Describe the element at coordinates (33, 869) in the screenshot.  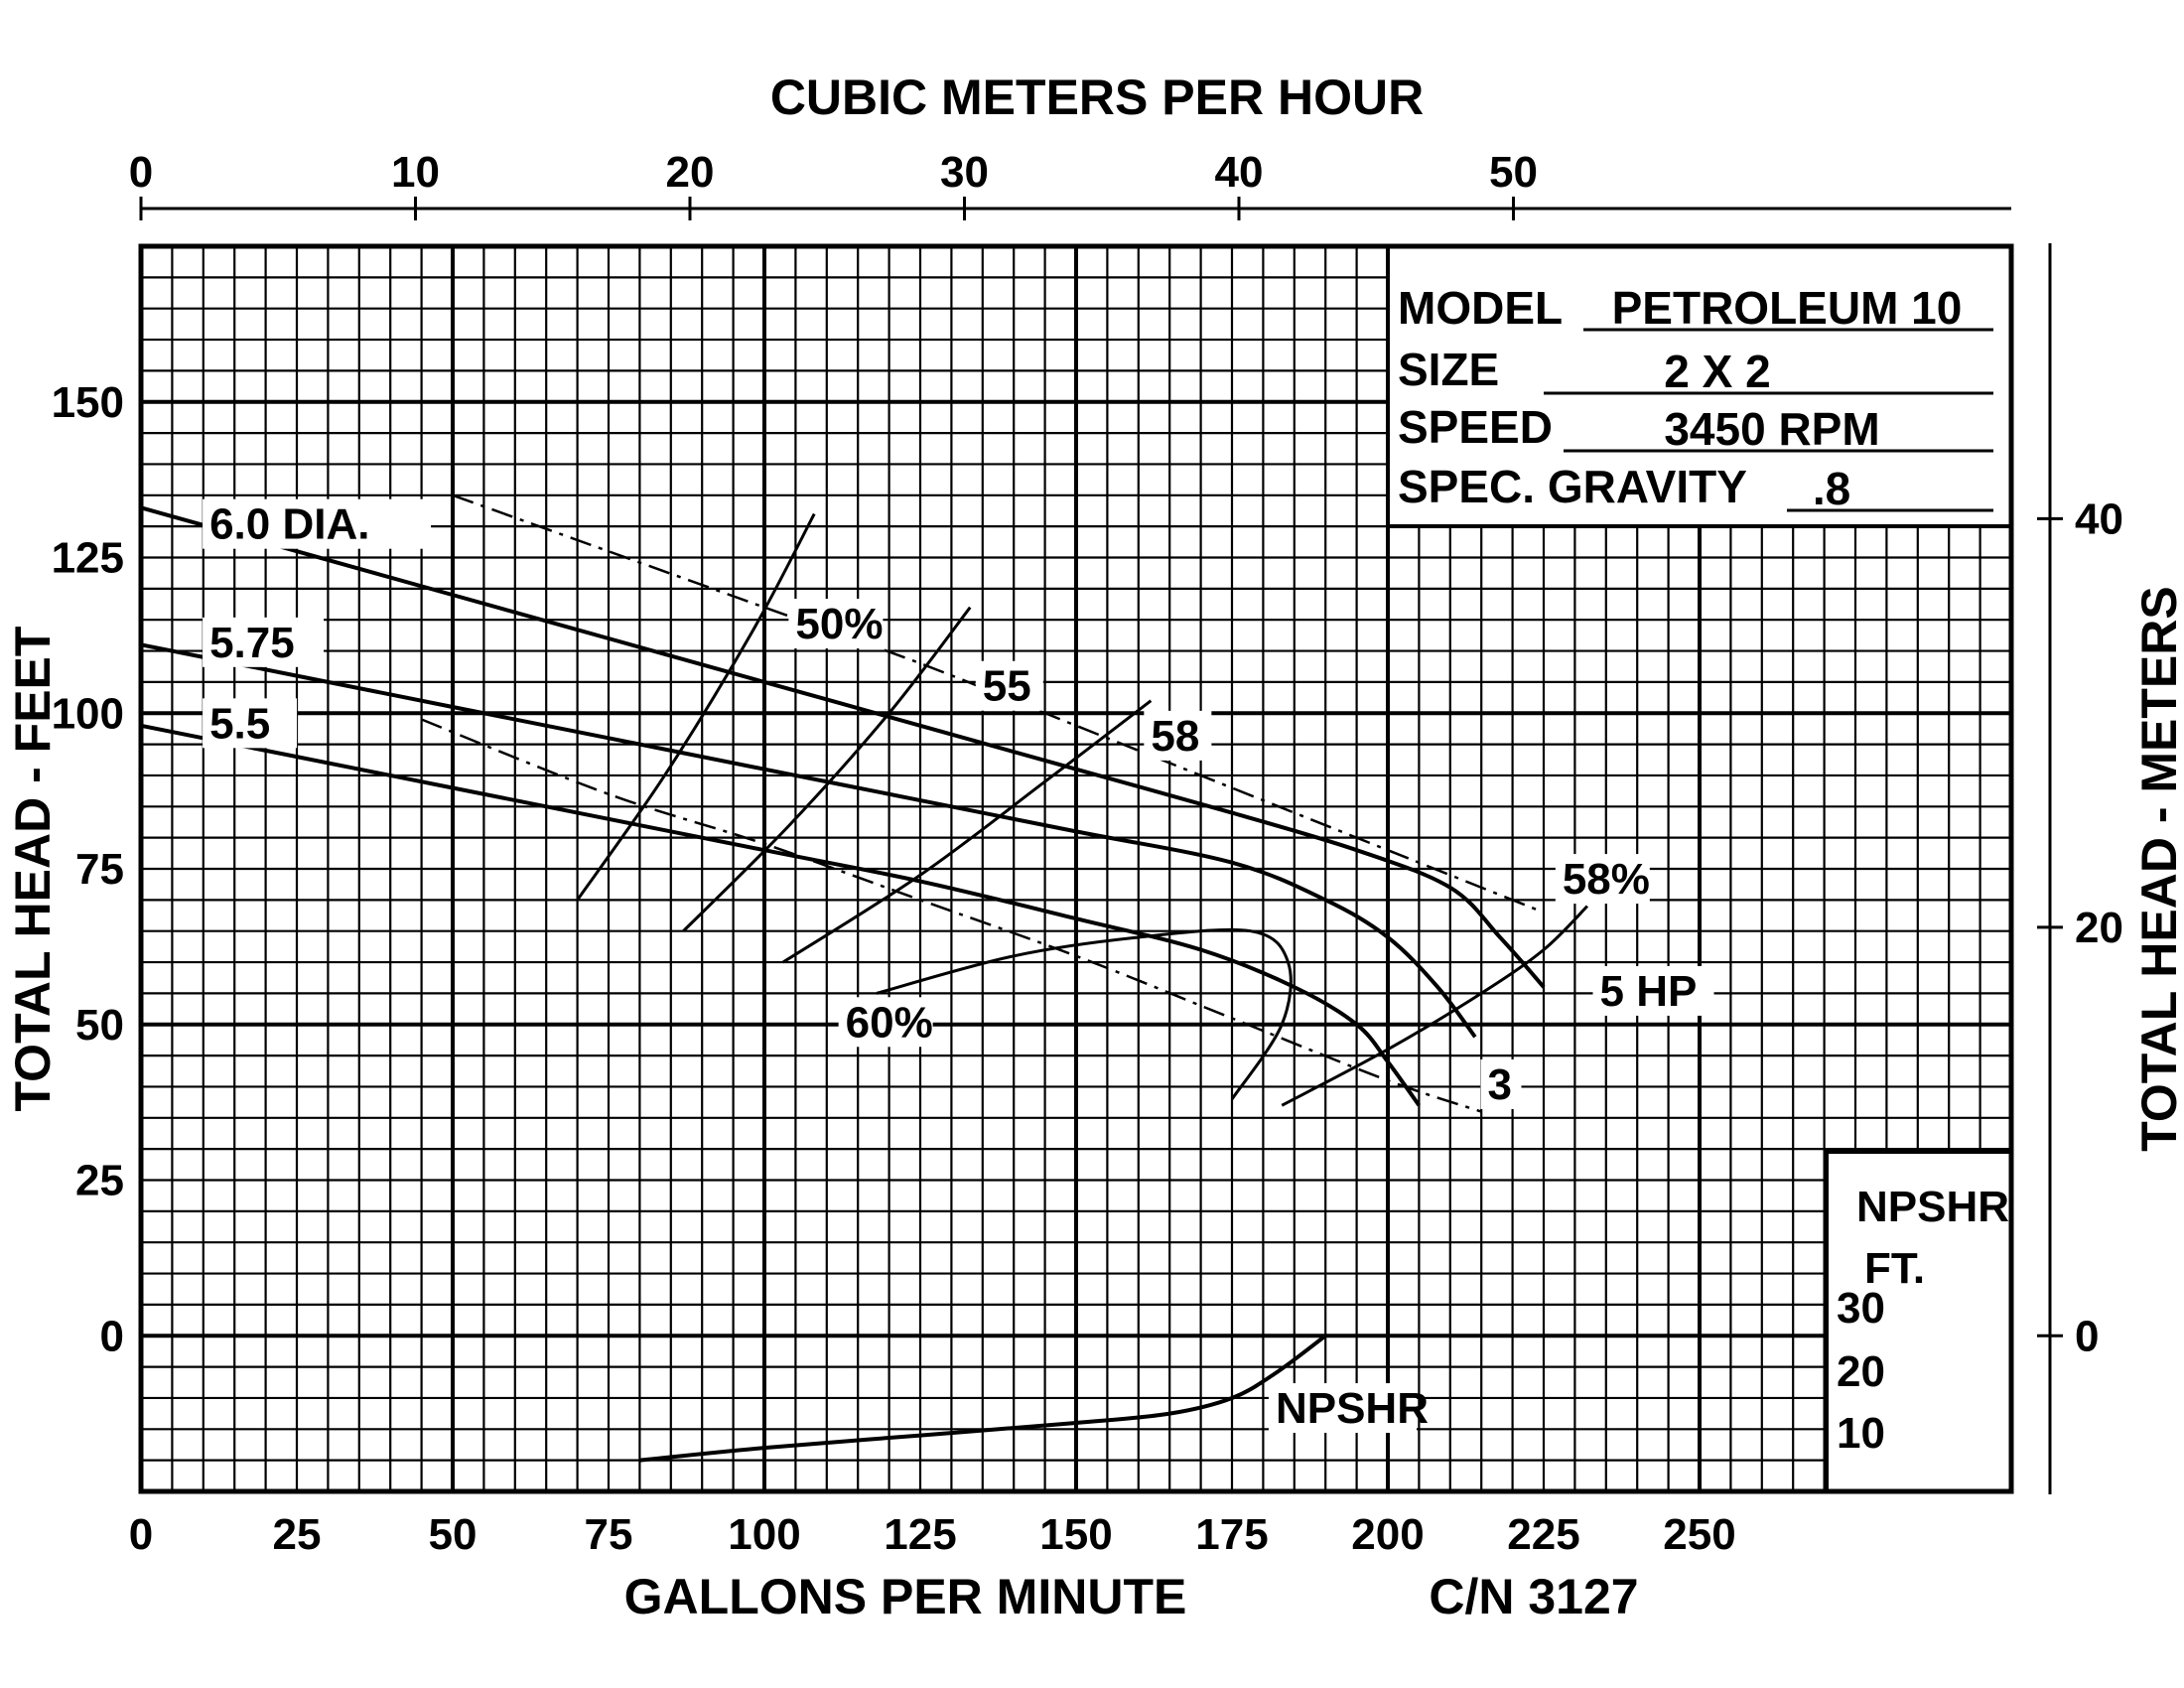
I see `y-axis-title: TOTAL HEAD - FEET` at that location.